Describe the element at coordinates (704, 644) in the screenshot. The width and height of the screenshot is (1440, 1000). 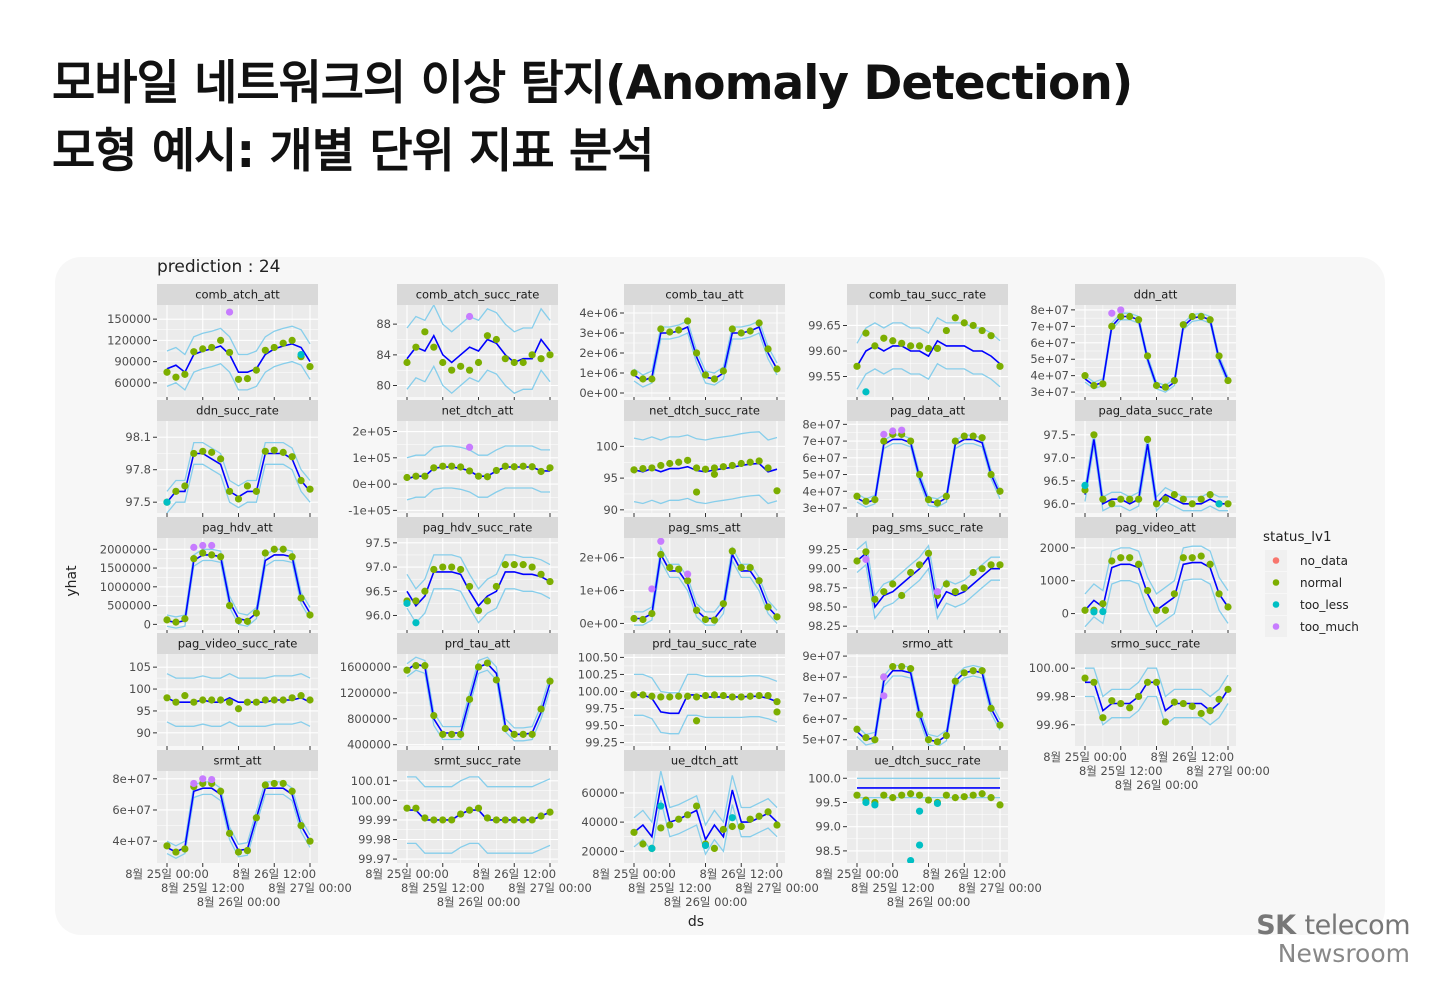
I see `facet-strip-label: prd_tau_succ_rate` at that location.